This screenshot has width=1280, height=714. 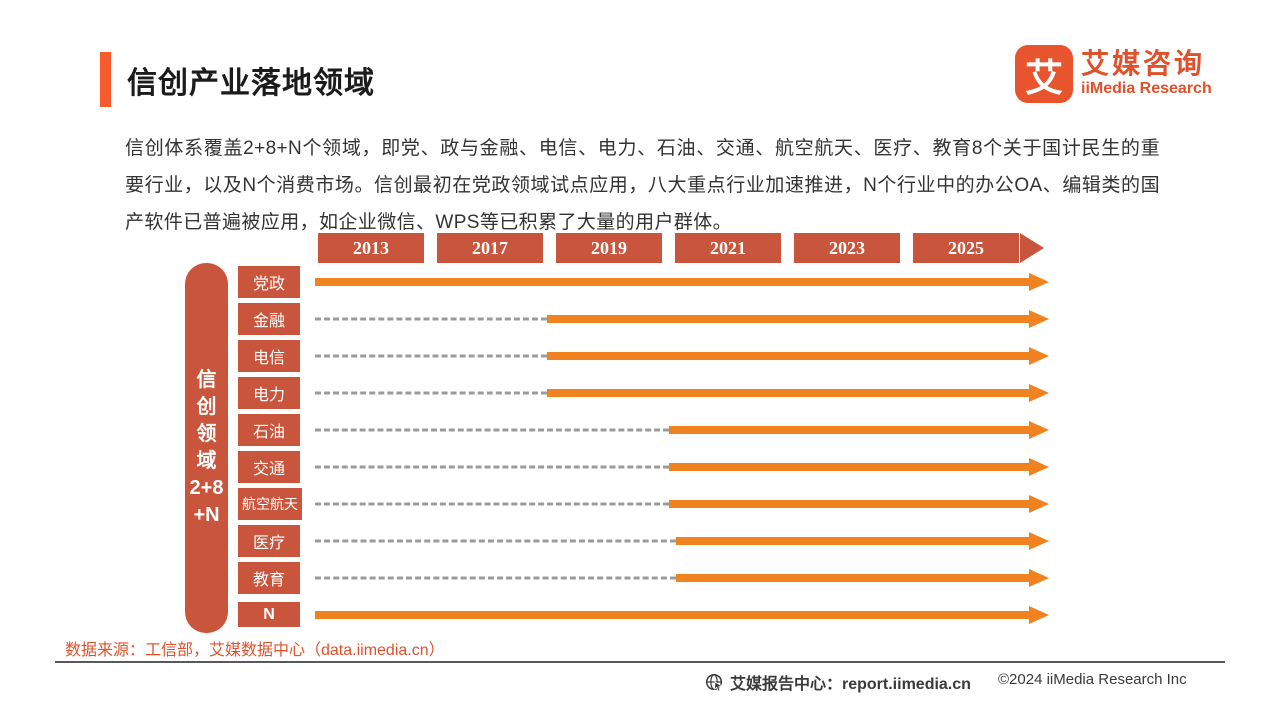 I want to click on year-cell: 2017, so click(x=490, y=248).